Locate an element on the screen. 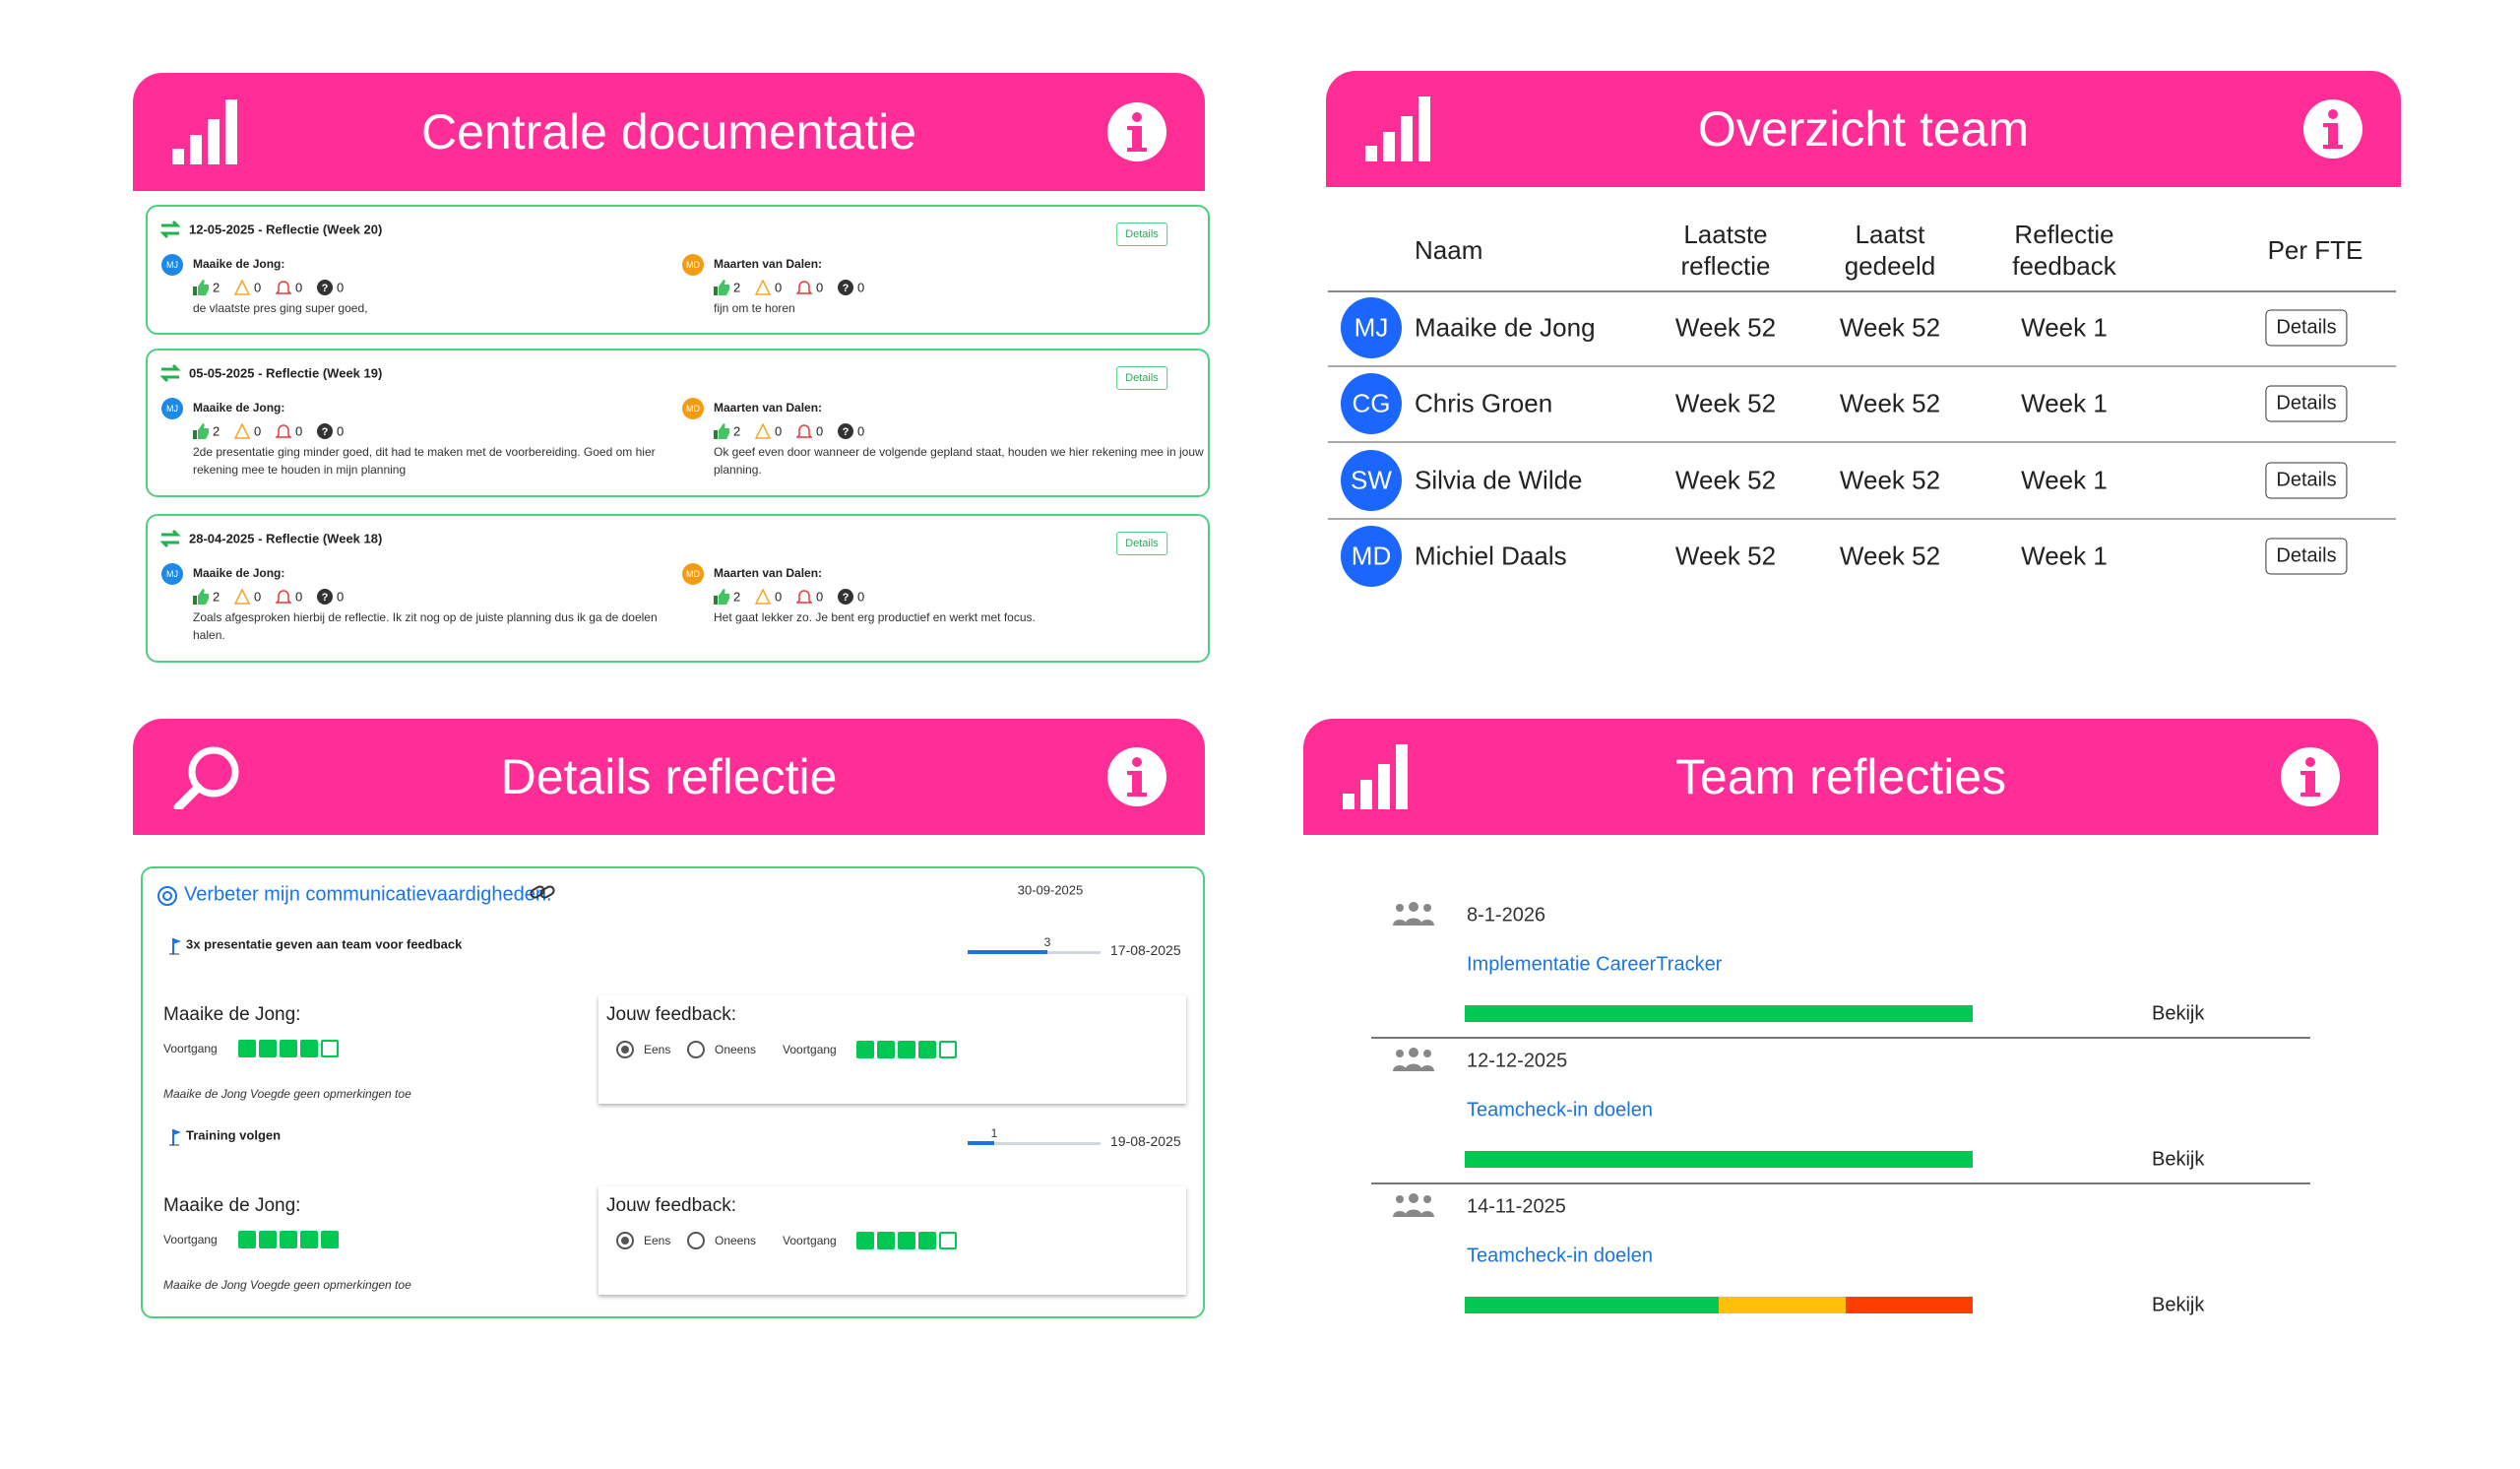  panel-title: Team reflecties is located at coordinates (1840, 777).